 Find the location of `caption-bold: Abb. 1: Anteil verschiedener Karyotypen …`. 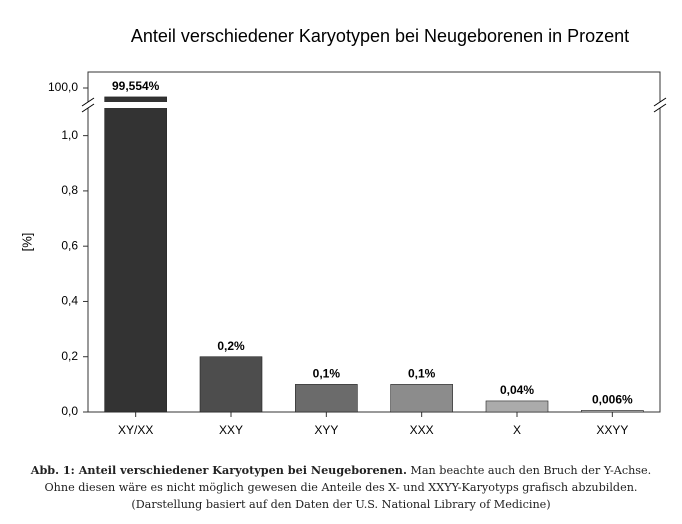

caption-bold: Abb. 1: Anteil verschiedener Karyotypen … is located at coordinates (218, 470).